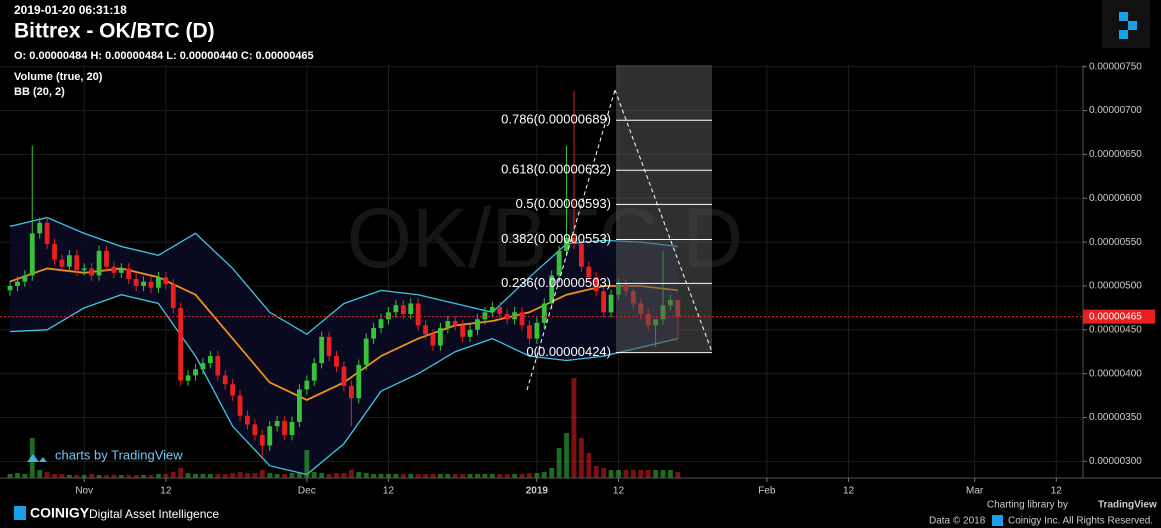 Image resolution: width=1161 pixels, height=528 pixels. I want to click on rights: Coinigy Inc. All Rights Reserved., so click(1080, 521).